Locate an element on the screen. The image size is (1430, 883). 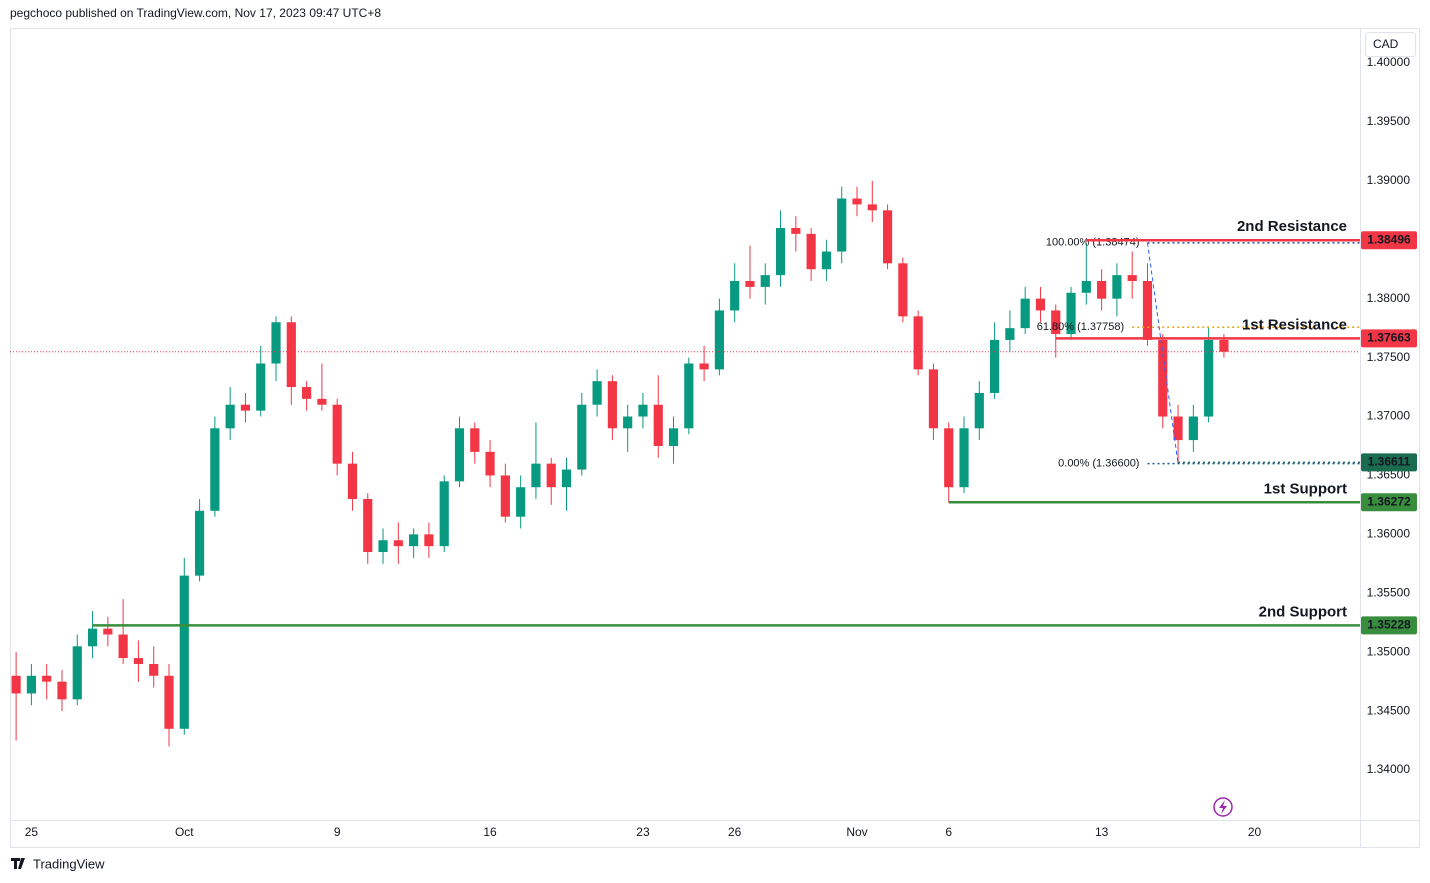
x-tick-label: 23 is located at coordinates (643, 832).